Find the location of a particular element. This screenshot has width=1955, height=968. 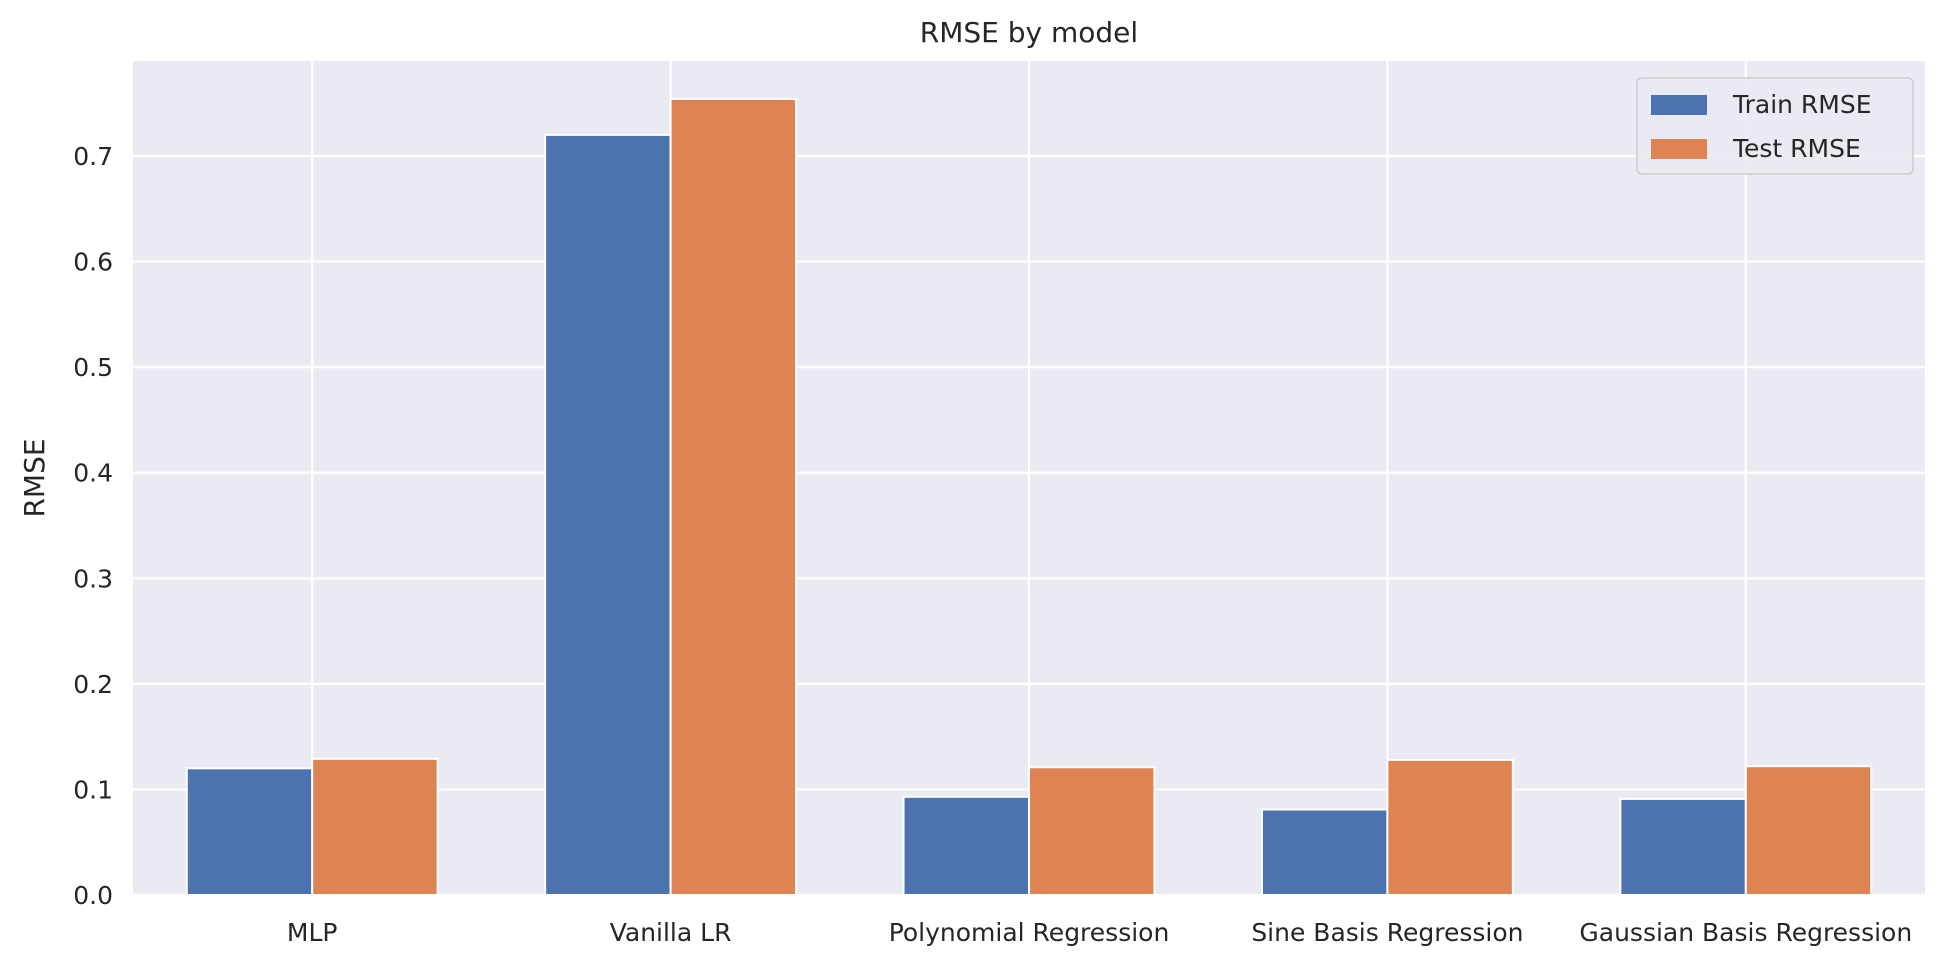

y-tick-label: 0.0 is located at coordinates (93, 895).